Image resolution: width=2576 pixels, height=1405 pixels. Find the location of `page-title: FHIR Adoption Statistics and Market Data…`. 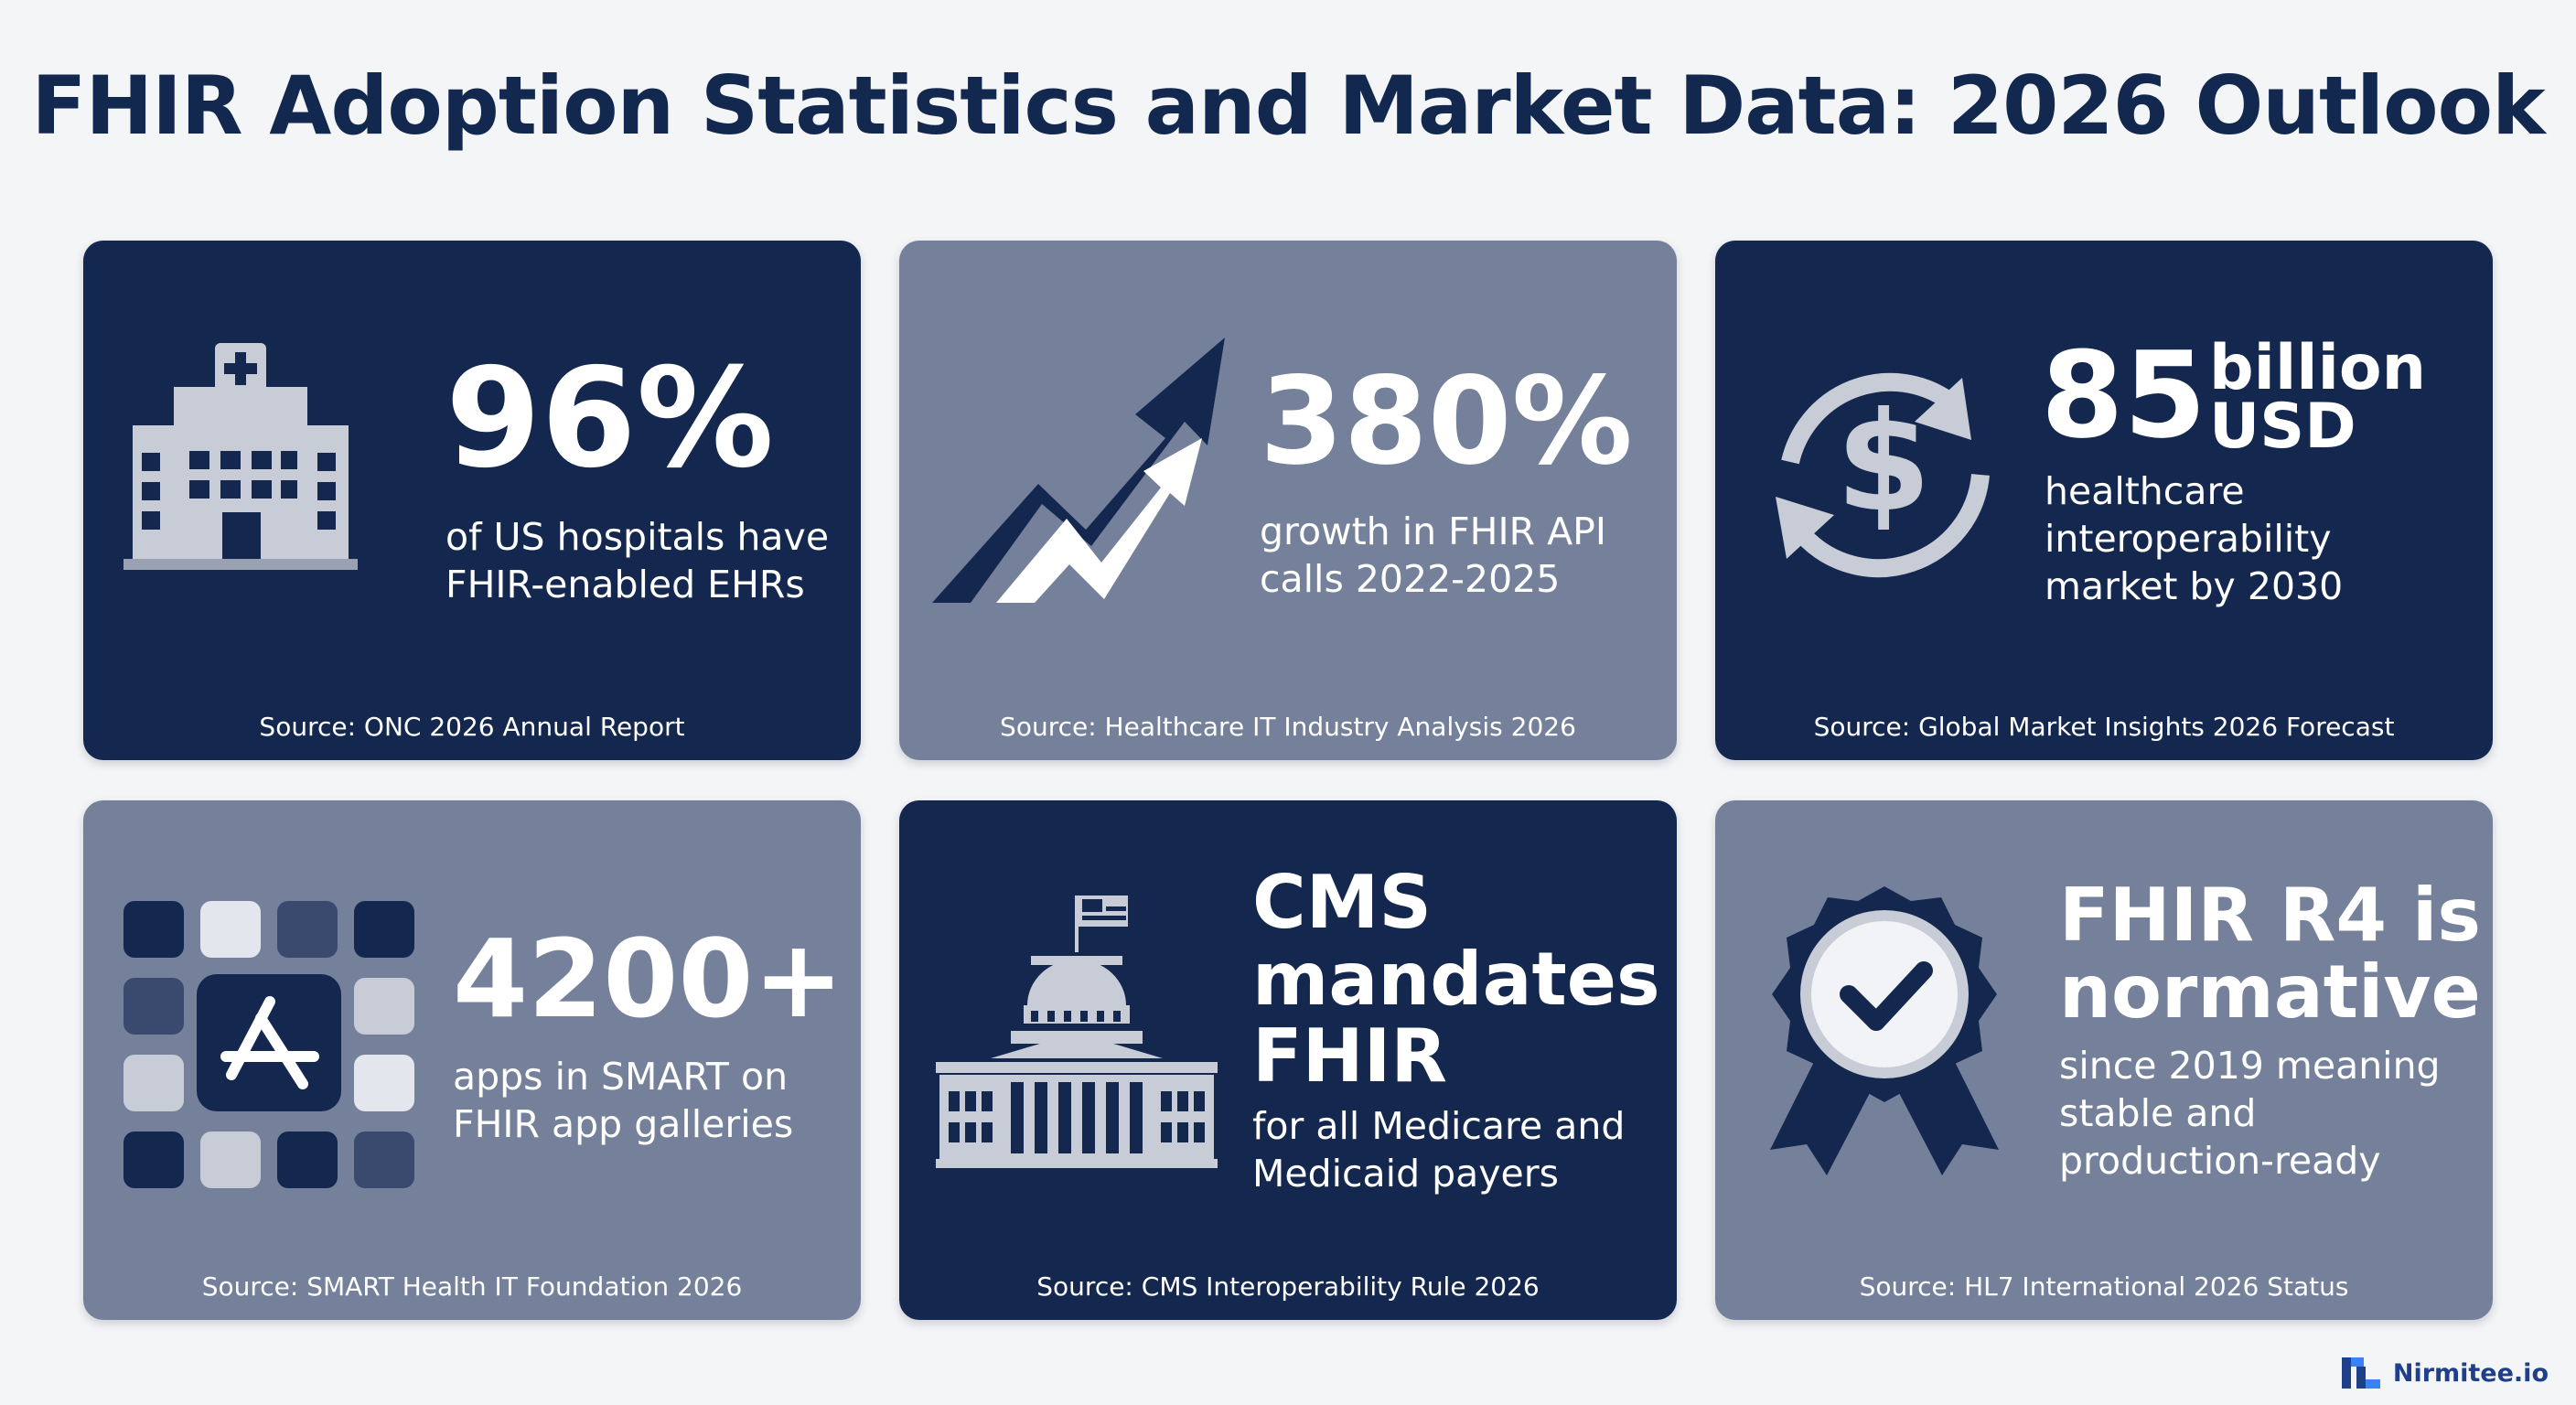

page-title: FHIR Adoption Statistics and Market Data… is located at coordinates (1288, 106).